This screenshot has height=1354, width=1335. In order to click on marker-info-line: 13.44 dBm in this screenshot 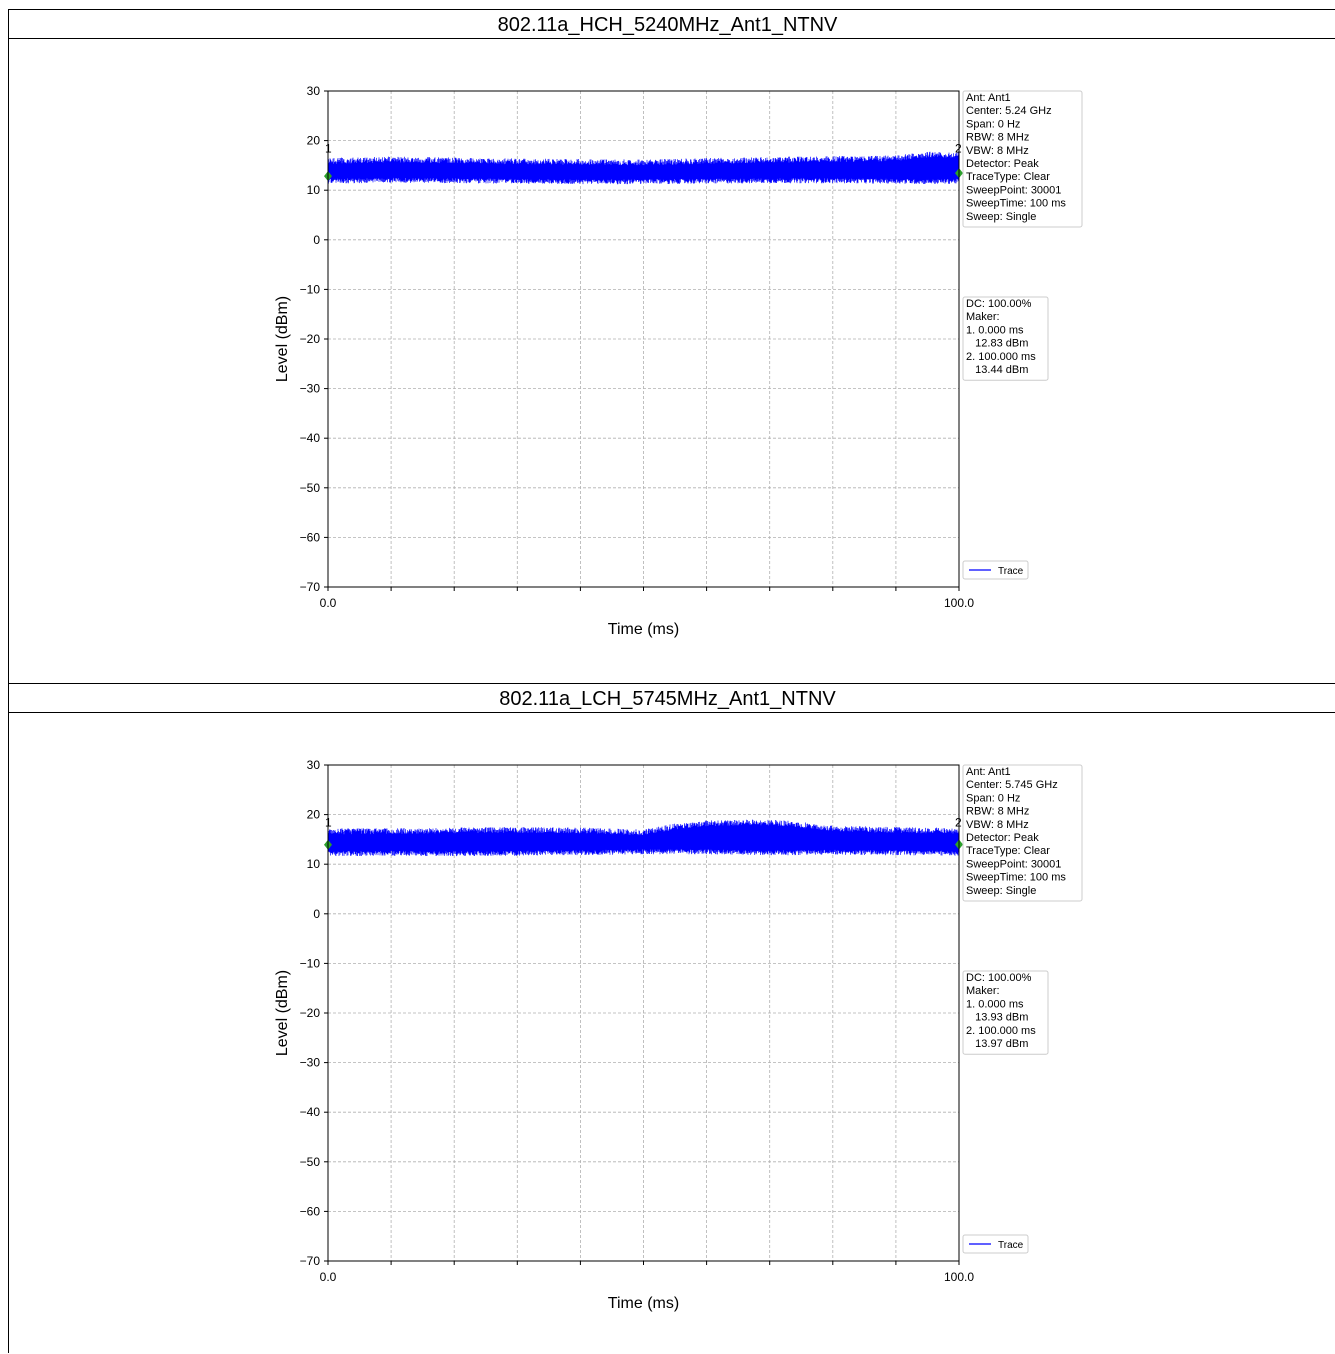, I will do `click(997, 370)`.